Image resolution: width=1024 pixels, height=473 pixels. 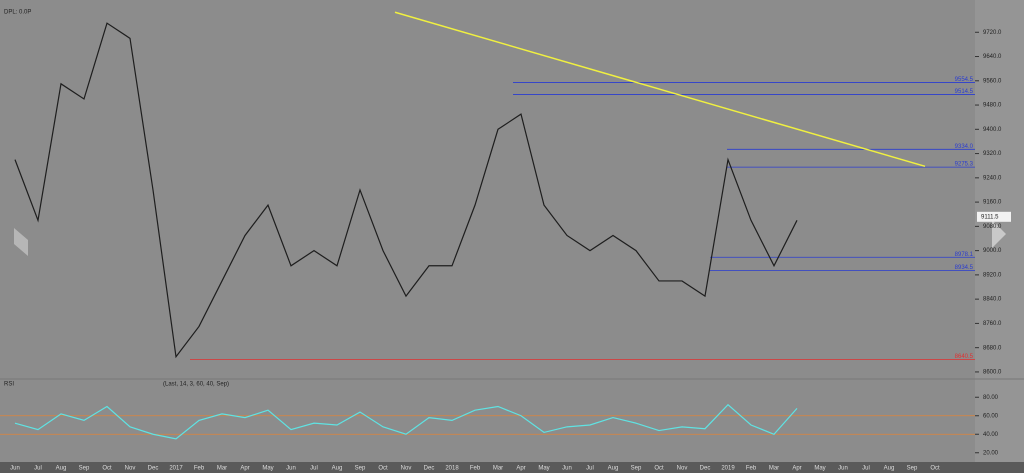 I want to click on chart-title: DPL: 0.0P, so click(x=17, y=13).